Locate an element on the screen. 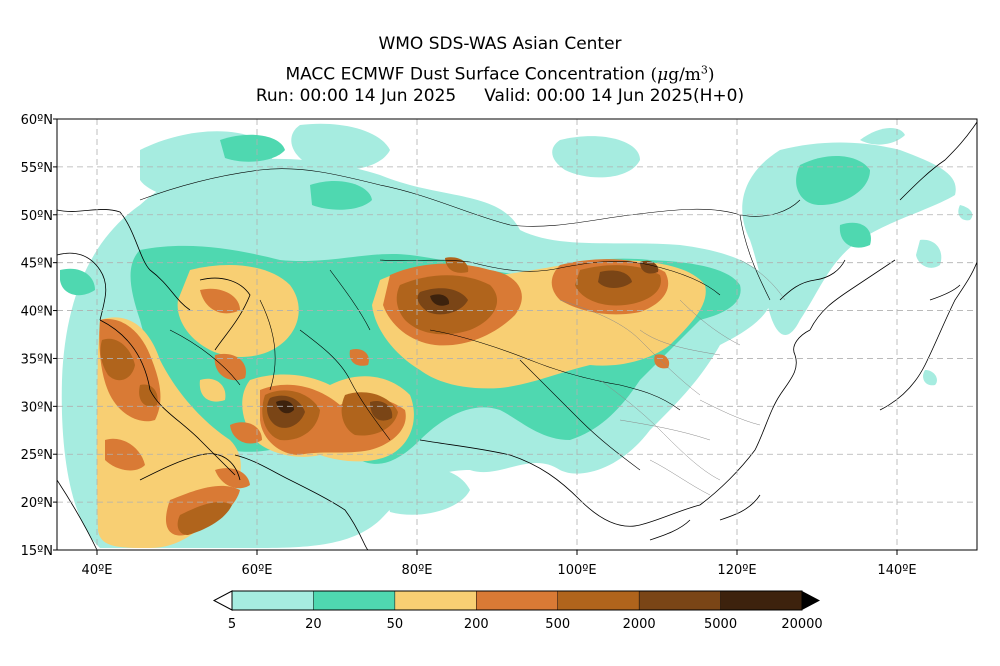  lat-tick-label: 20ºN is located at coordinates (37, 503).